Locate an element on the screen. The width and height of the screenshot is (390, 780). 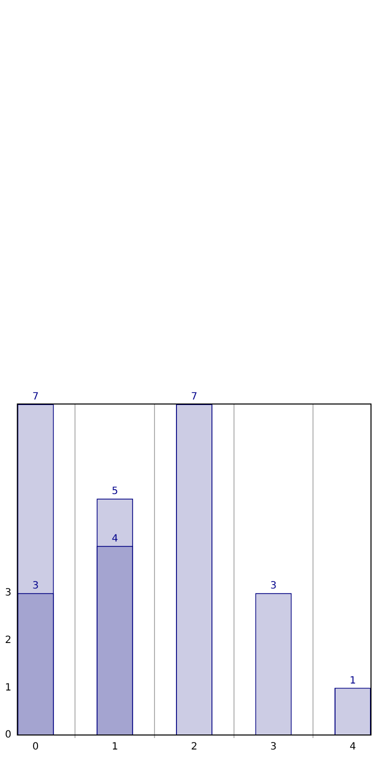
y-tick-label: 3 is located at coordinates (8, 593).